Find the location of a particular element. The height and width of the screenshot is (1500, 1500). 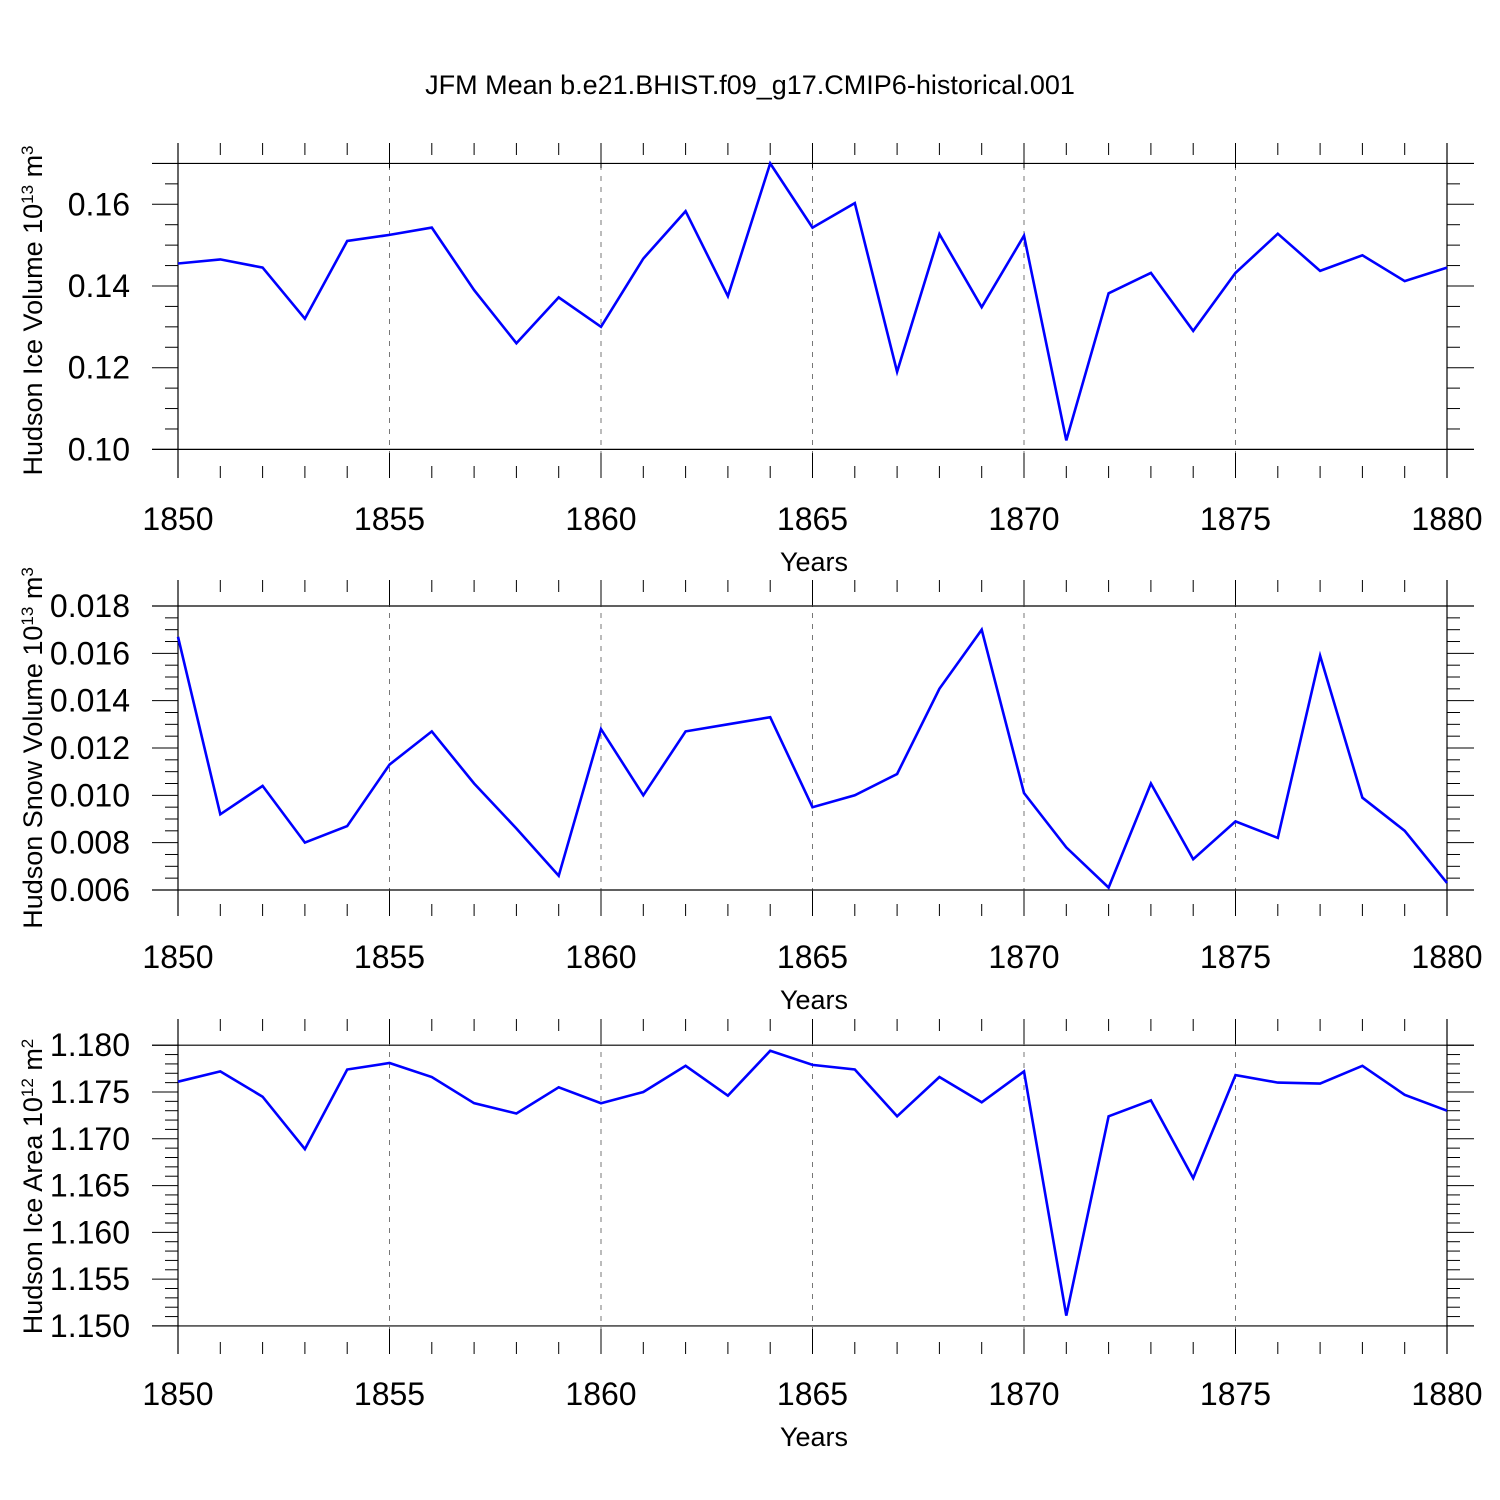

y-tick-label: 0.16 is located at coordinates (99, 204).